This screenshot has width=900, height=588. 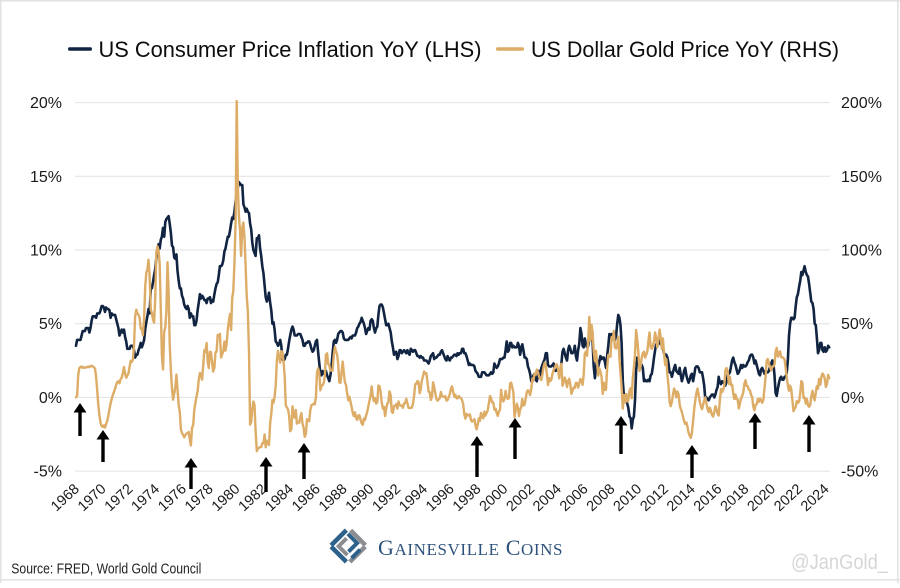 What do you see at coordinates (46, 177) in the screenshot?
I see `svg-text: 15%` at bounding box center [46, 177].